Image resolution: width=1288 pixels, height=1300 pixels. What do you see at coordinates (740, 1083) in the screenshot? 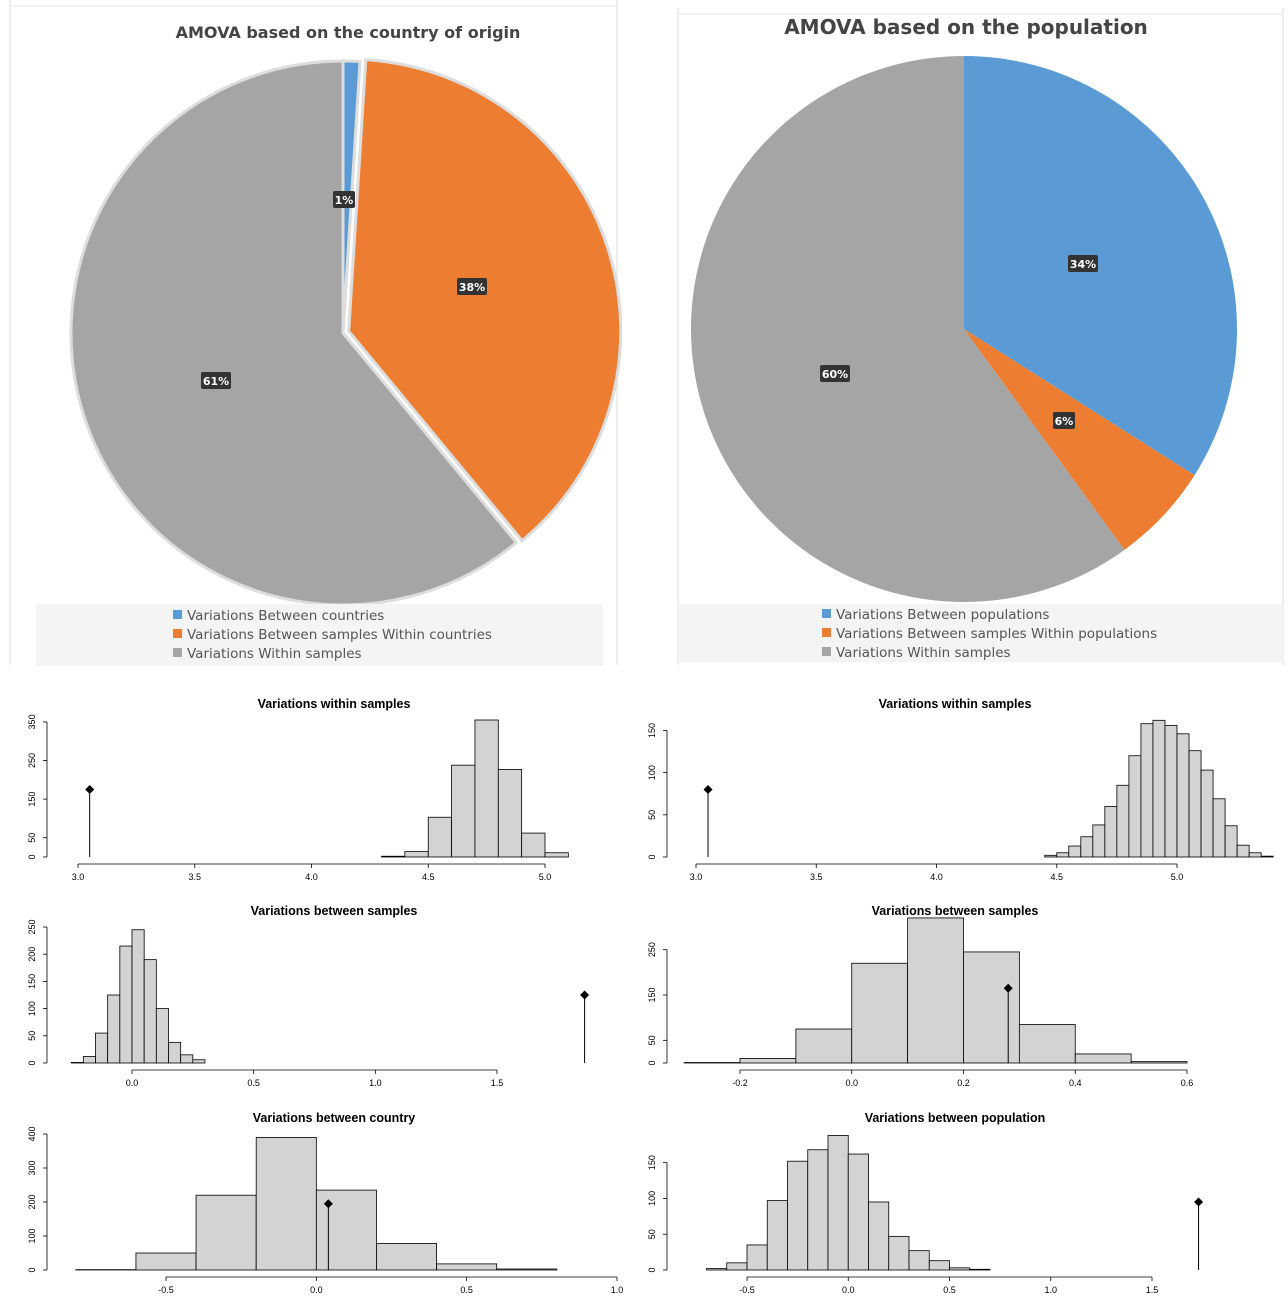
I see `x-tick-label: -0.2` at bounding box center [740, 1083].